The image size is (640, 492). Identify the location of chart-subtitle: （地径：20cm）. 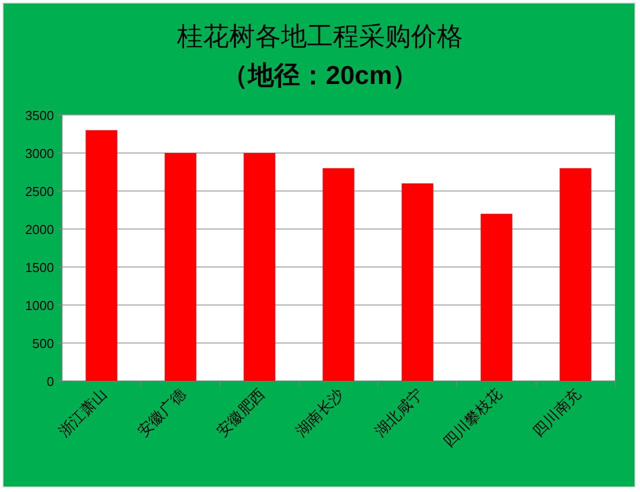
(320, 75).